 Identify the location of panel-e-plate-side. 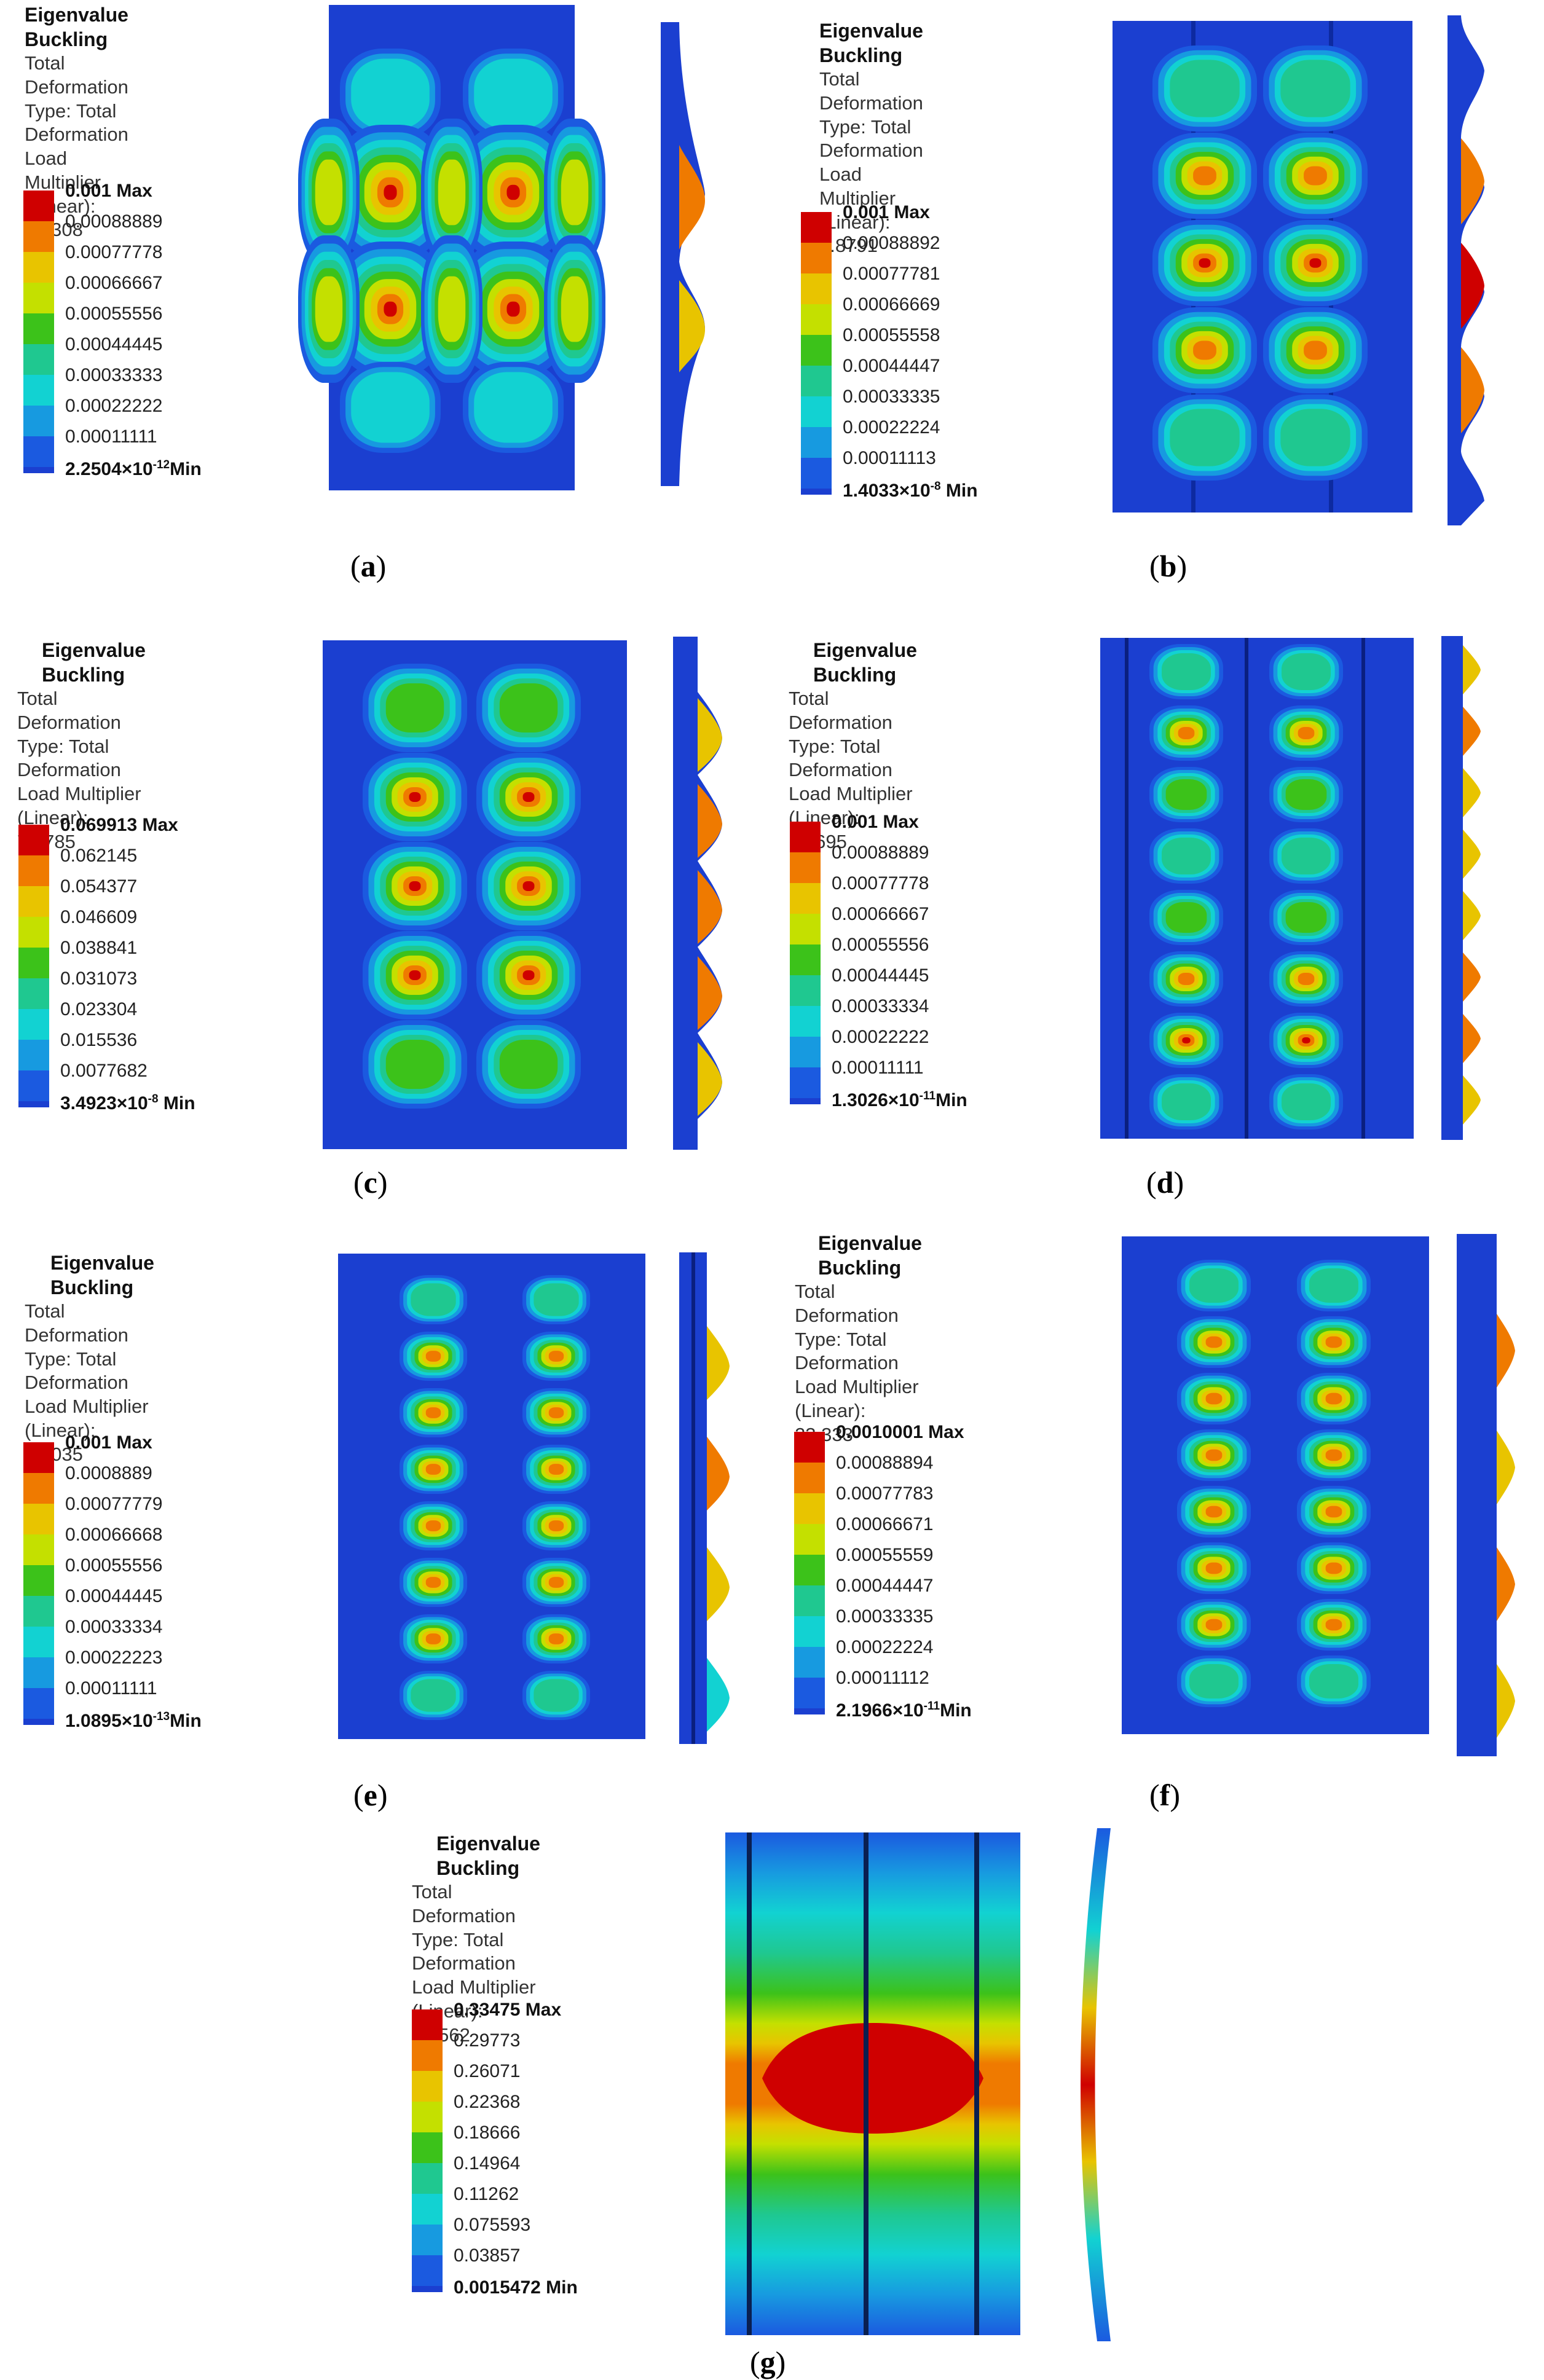
(704, 1498).